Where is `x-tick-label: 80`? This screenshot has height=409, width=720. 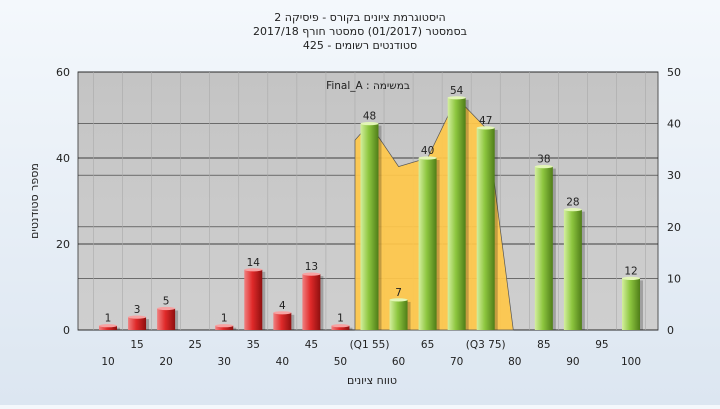
x-tick-label: 80 is located at coordinates (514, 362).